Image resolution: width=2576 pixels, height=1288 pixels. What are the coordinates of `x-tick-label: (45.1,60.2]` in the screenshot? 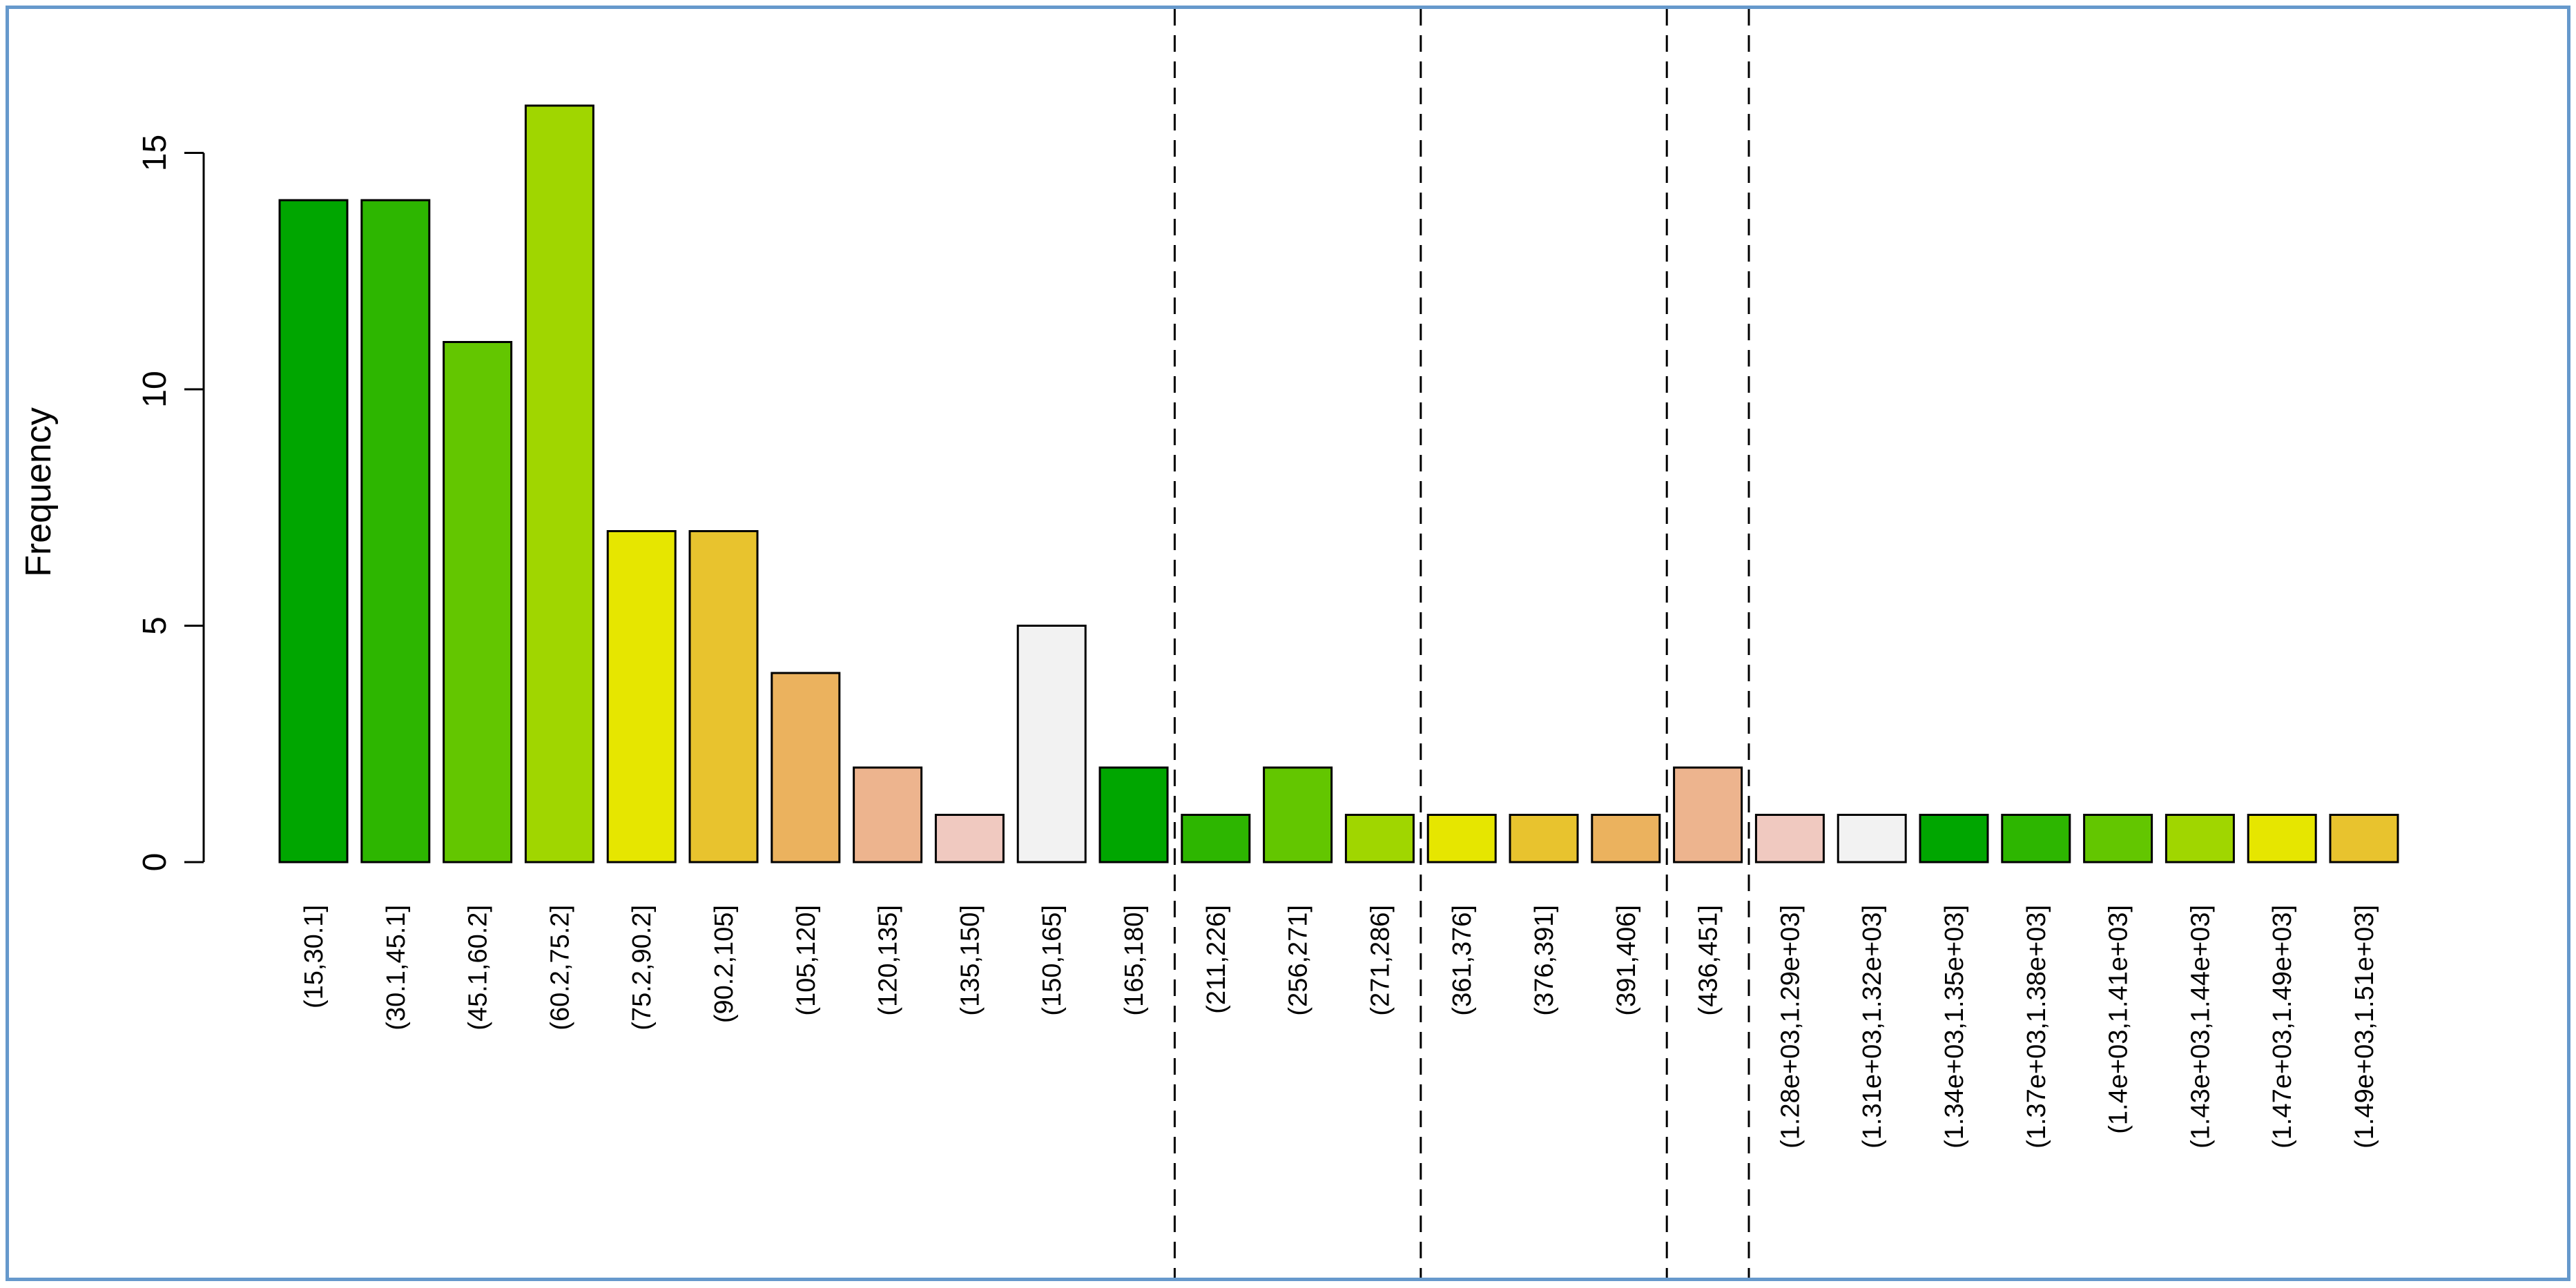 It's located at (479, 968).